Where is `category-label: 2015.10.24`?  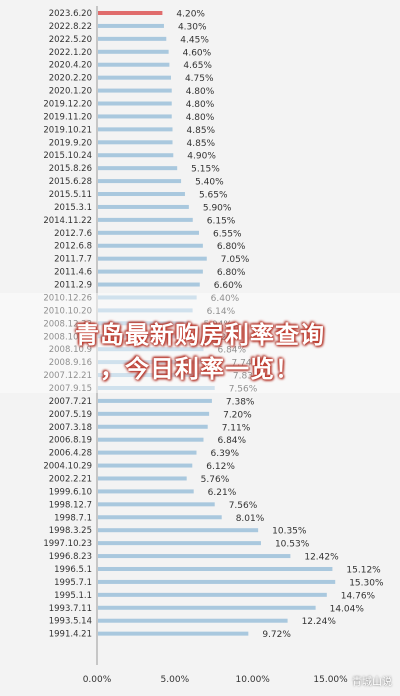 category-label: 2015.10.24 is located at coordinates (67, 156).